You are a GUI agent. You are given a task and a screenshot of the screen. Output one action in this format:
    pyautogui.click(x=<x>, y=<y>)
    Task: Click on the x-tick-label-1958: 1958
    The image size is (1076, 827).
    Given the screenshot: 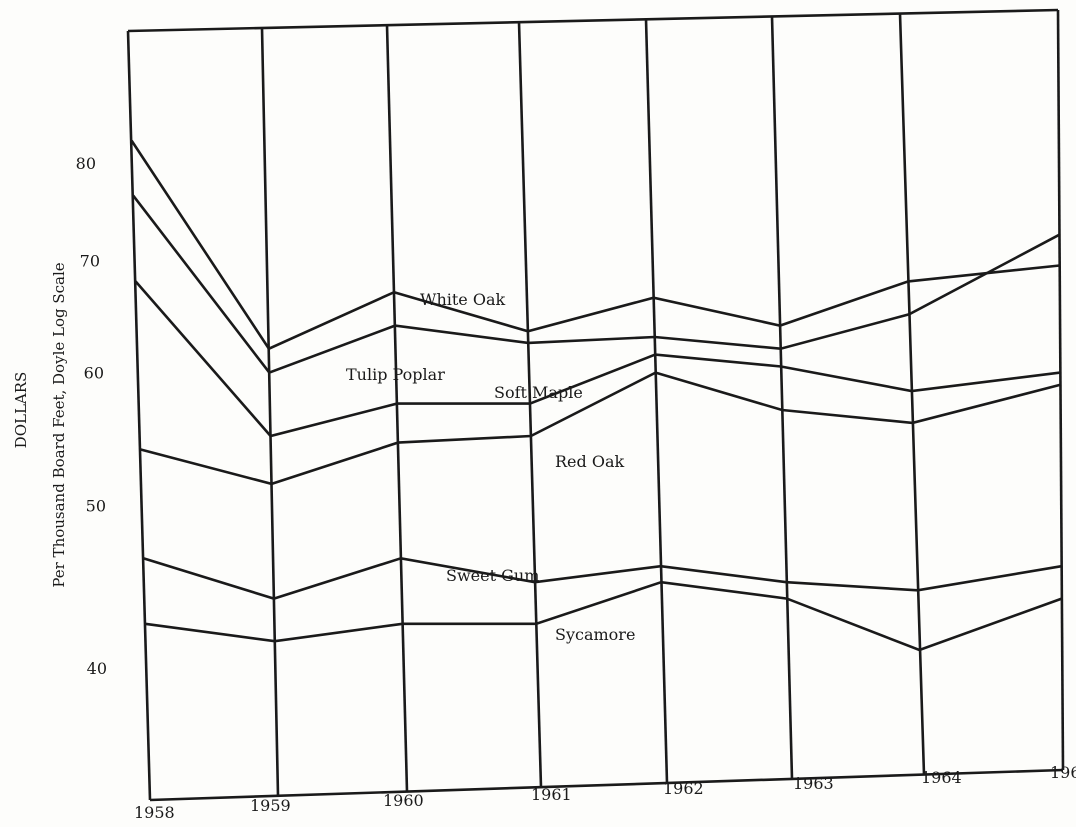 What is the action you would take?
    pyautogui.click(x=154, y=812)
    